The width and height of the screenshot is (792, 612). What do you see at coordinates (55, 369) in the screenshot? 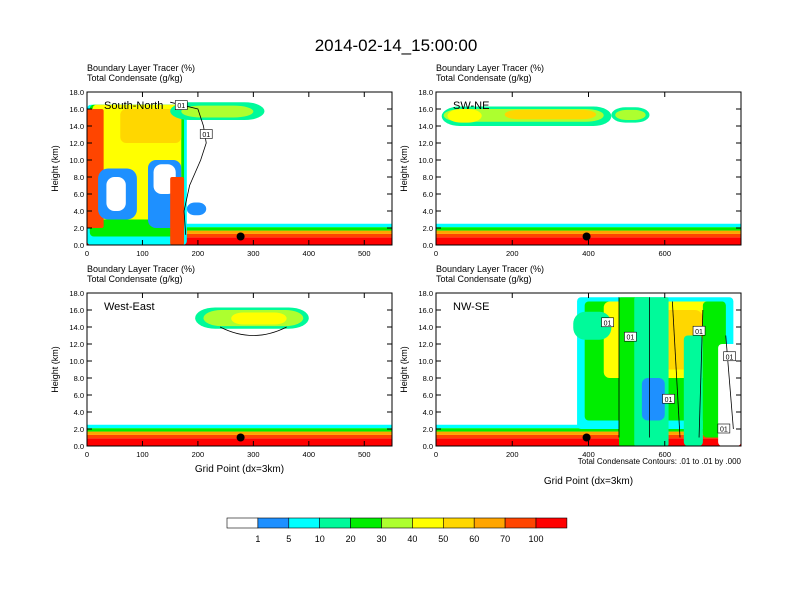
I see `y-axis-label: Height (km)` at bounding box center [55, 369].